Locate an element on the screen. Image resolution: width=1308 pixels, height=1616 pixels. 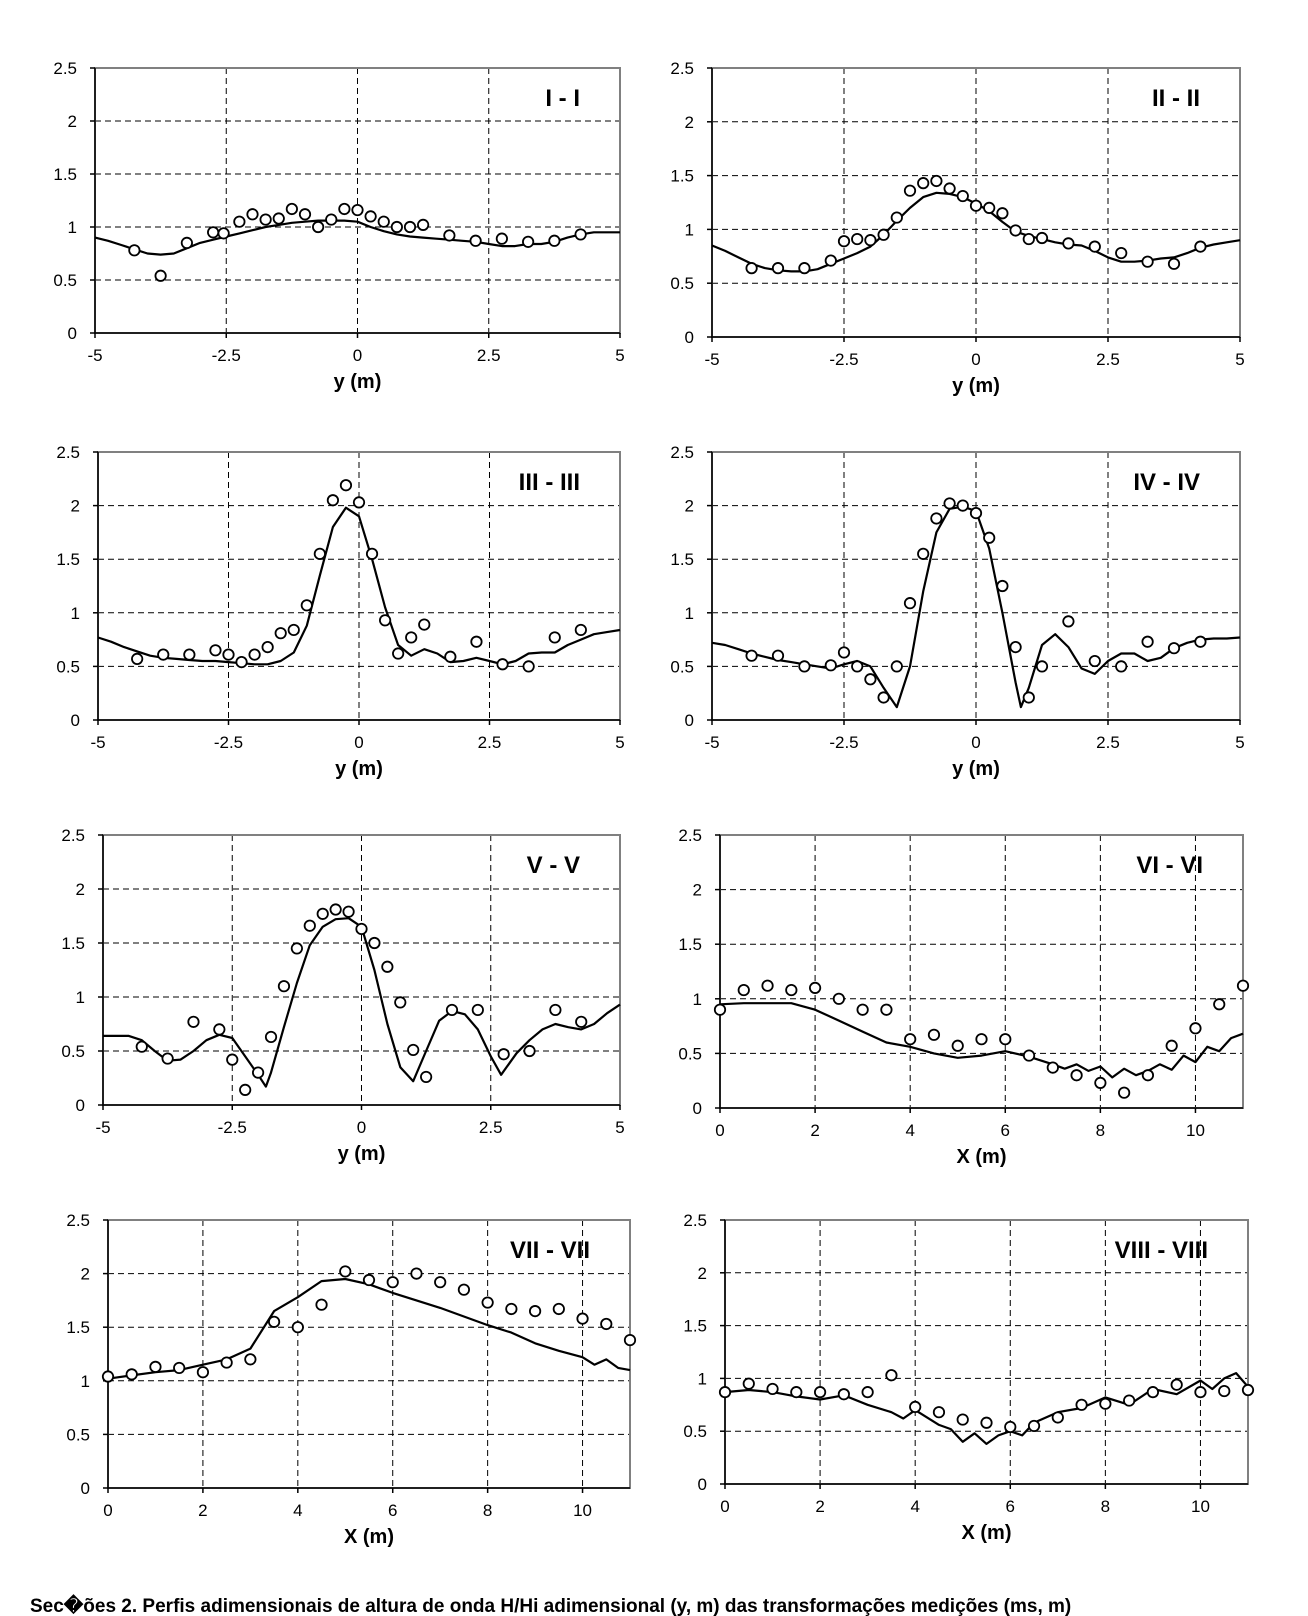
x-tick-label: 2.5 is located at coordinates (491, 1127).